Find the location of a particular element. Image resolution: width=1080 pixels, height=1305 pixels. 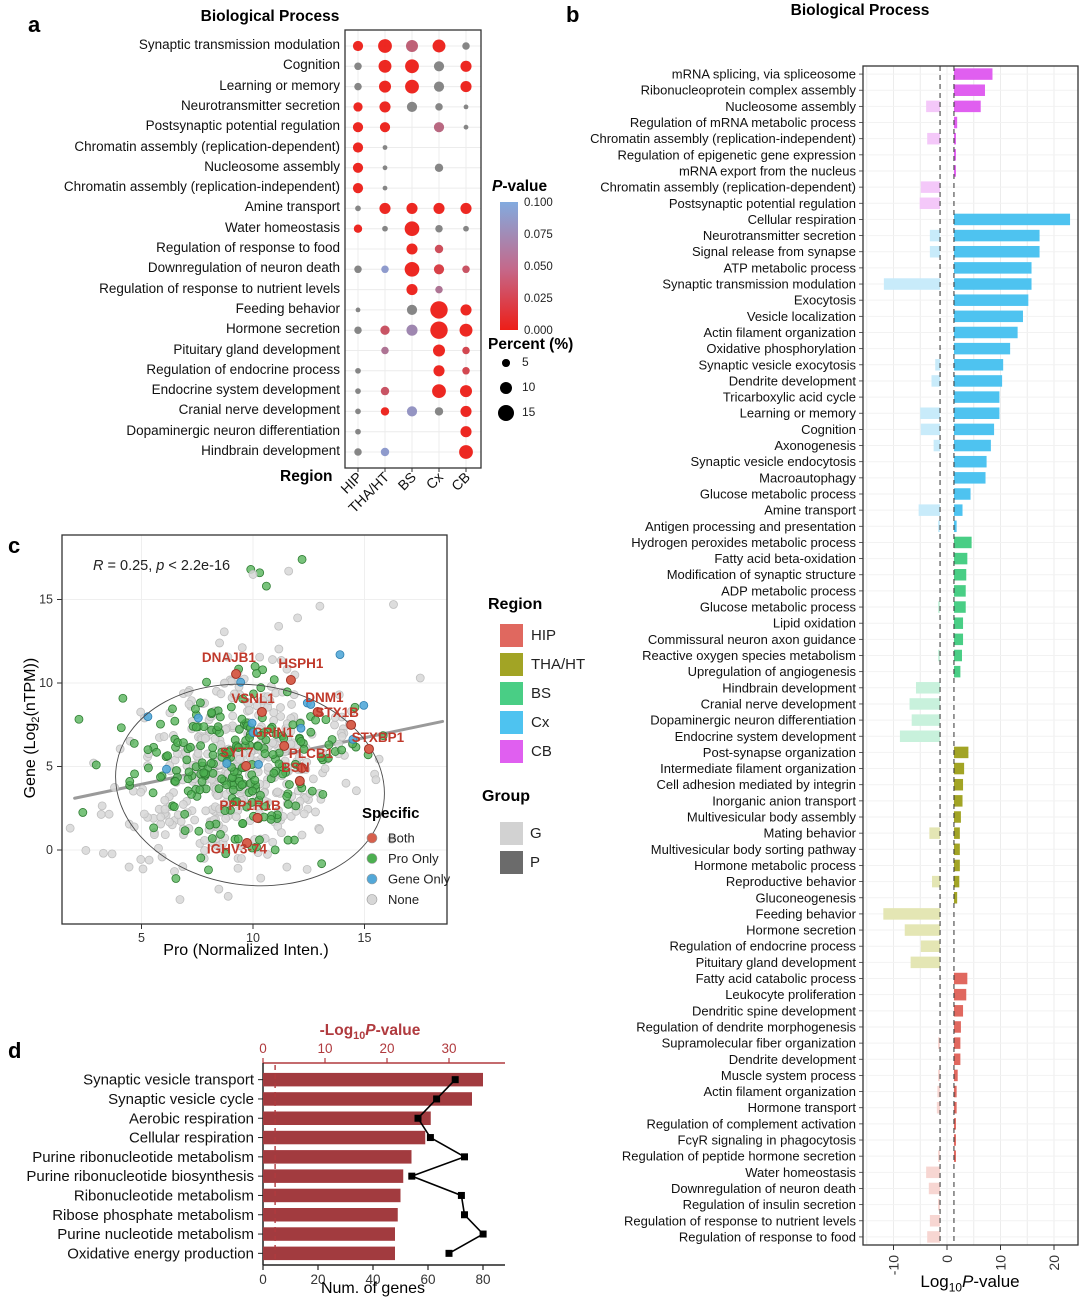

panel-a-row-label: Hindbrain development is located at coordinates (270, 450).